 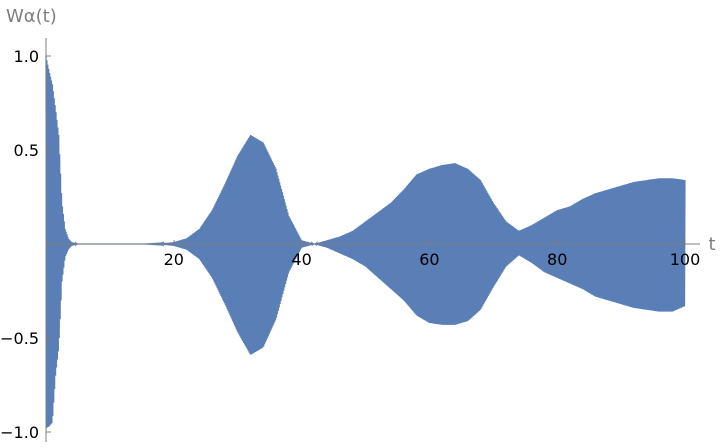 What do you see at coordinates (557, 259) in the screenshot?
I see `x-tick-label-80: 80` at bounding box center [557, 259].